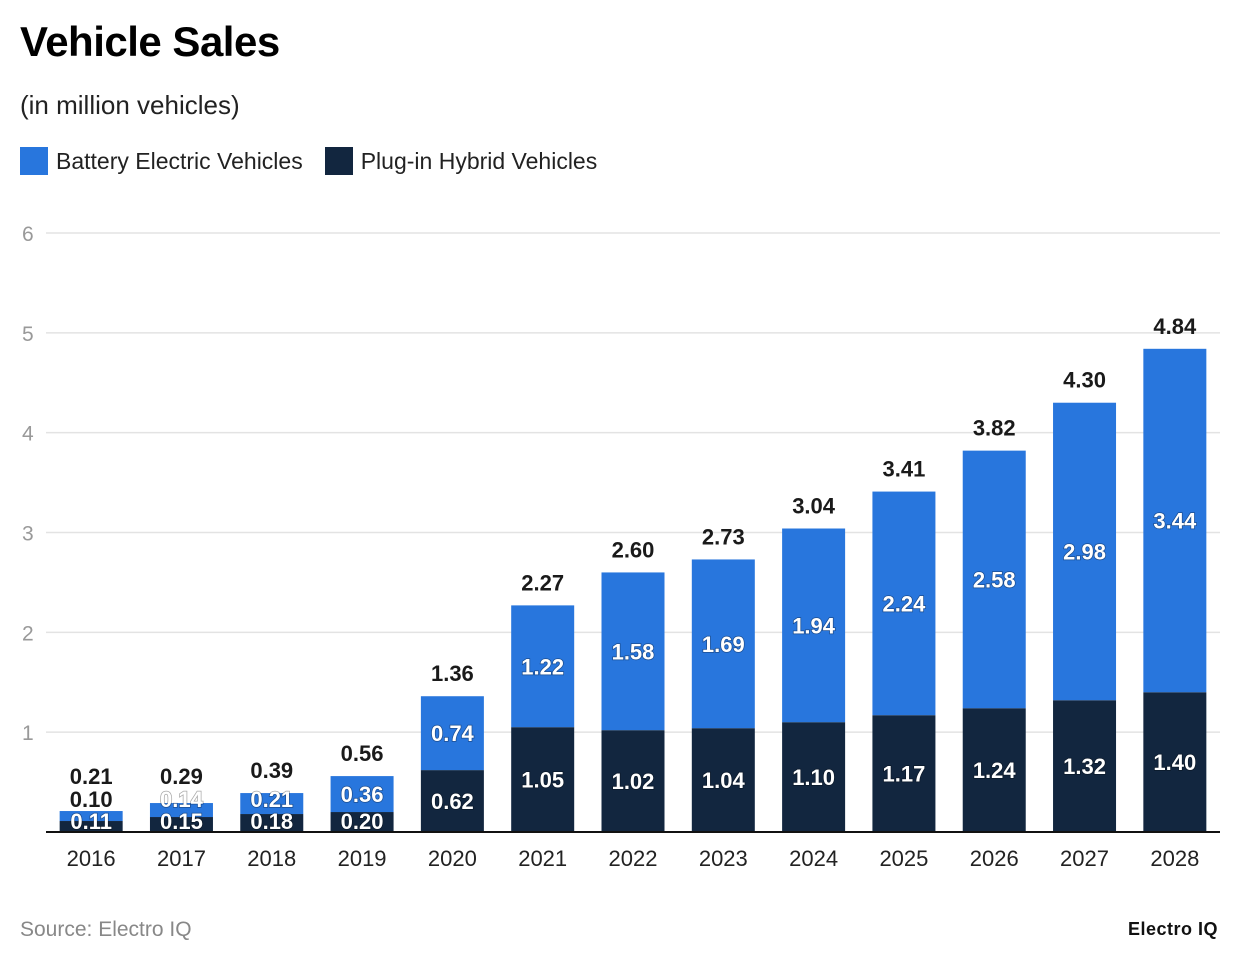 The height and width of the screenshot is (964, 1240). I want to click on data-label-phev: 0.15, so click(181, 821).